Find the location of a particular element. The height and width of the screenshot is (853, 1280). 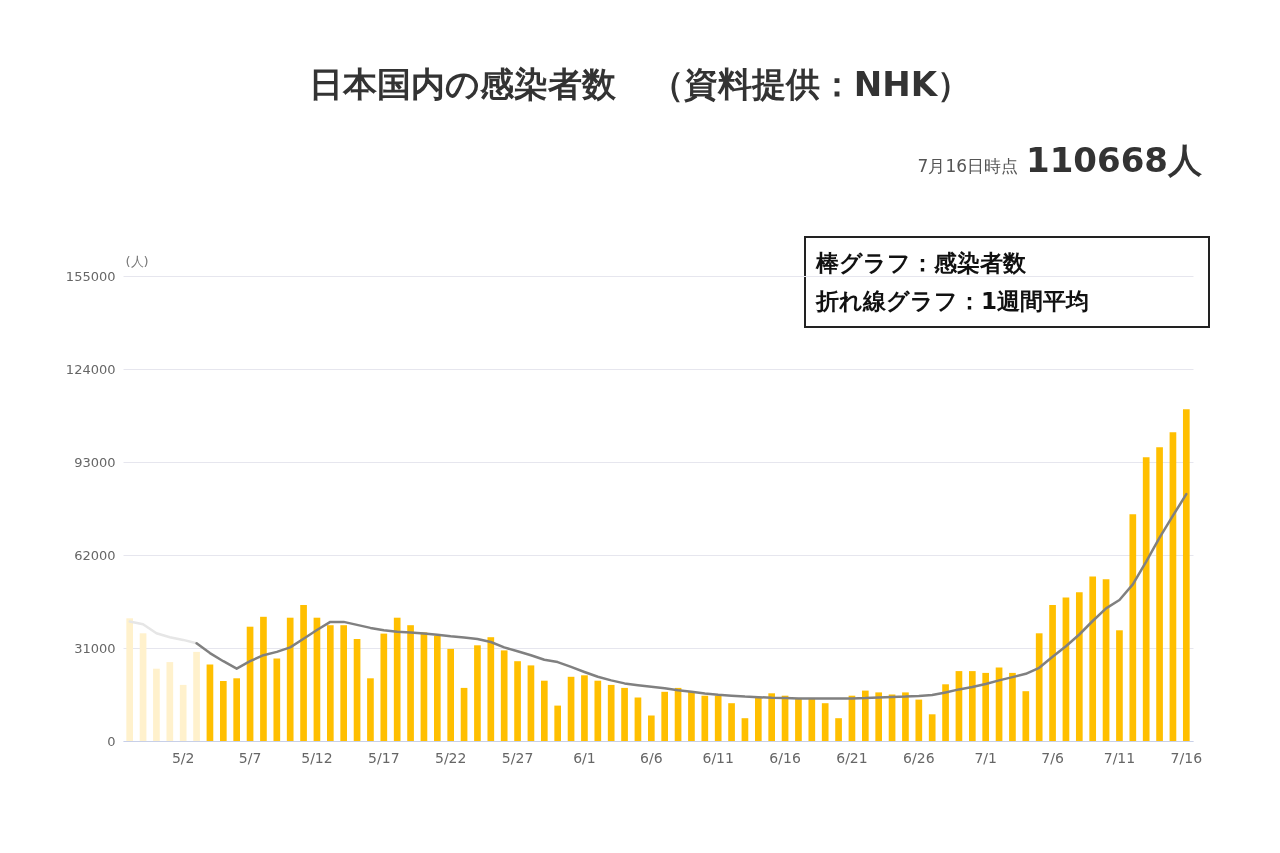

y-tick-label: 62000 is located at coordinates (95, 555).